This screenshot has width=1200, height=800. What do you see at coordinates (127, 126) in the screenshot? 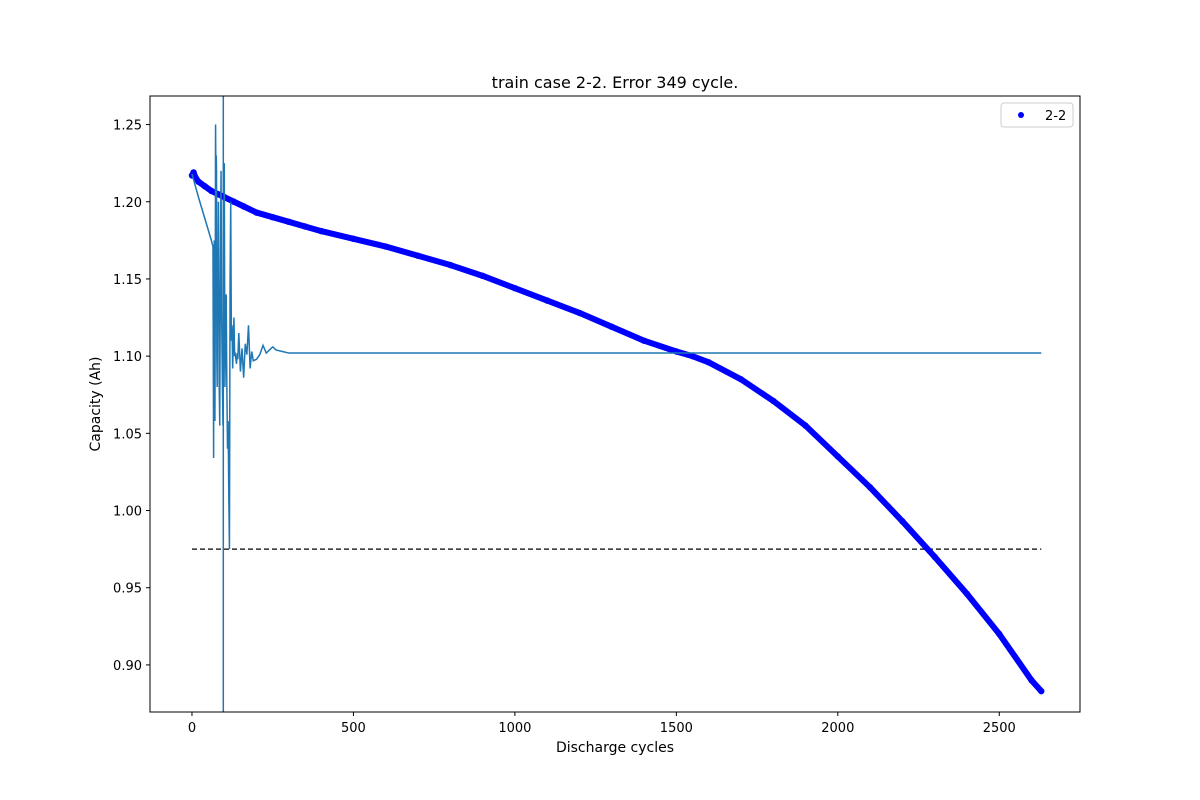
I see `y-tick-label: 1.25` at bounding box center [127, 126].